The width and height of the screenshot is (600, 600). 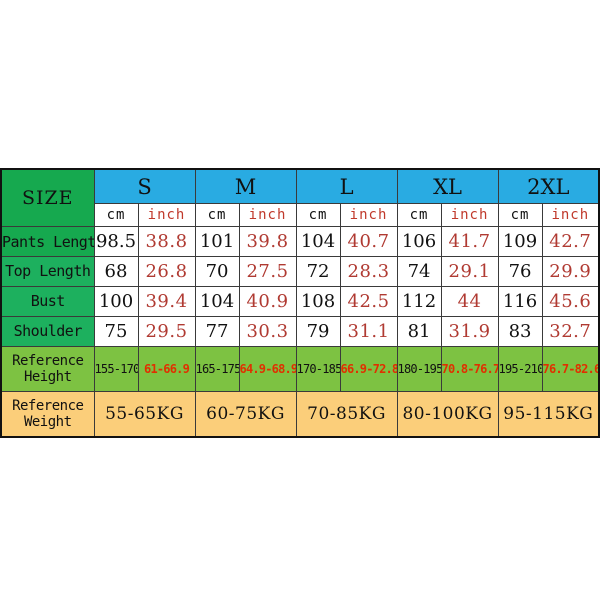 What do you see at coordinates (217, 368) in the screenshot?
I see `cell-height-m-cm: 165-175` at bounding box center [217, 368].